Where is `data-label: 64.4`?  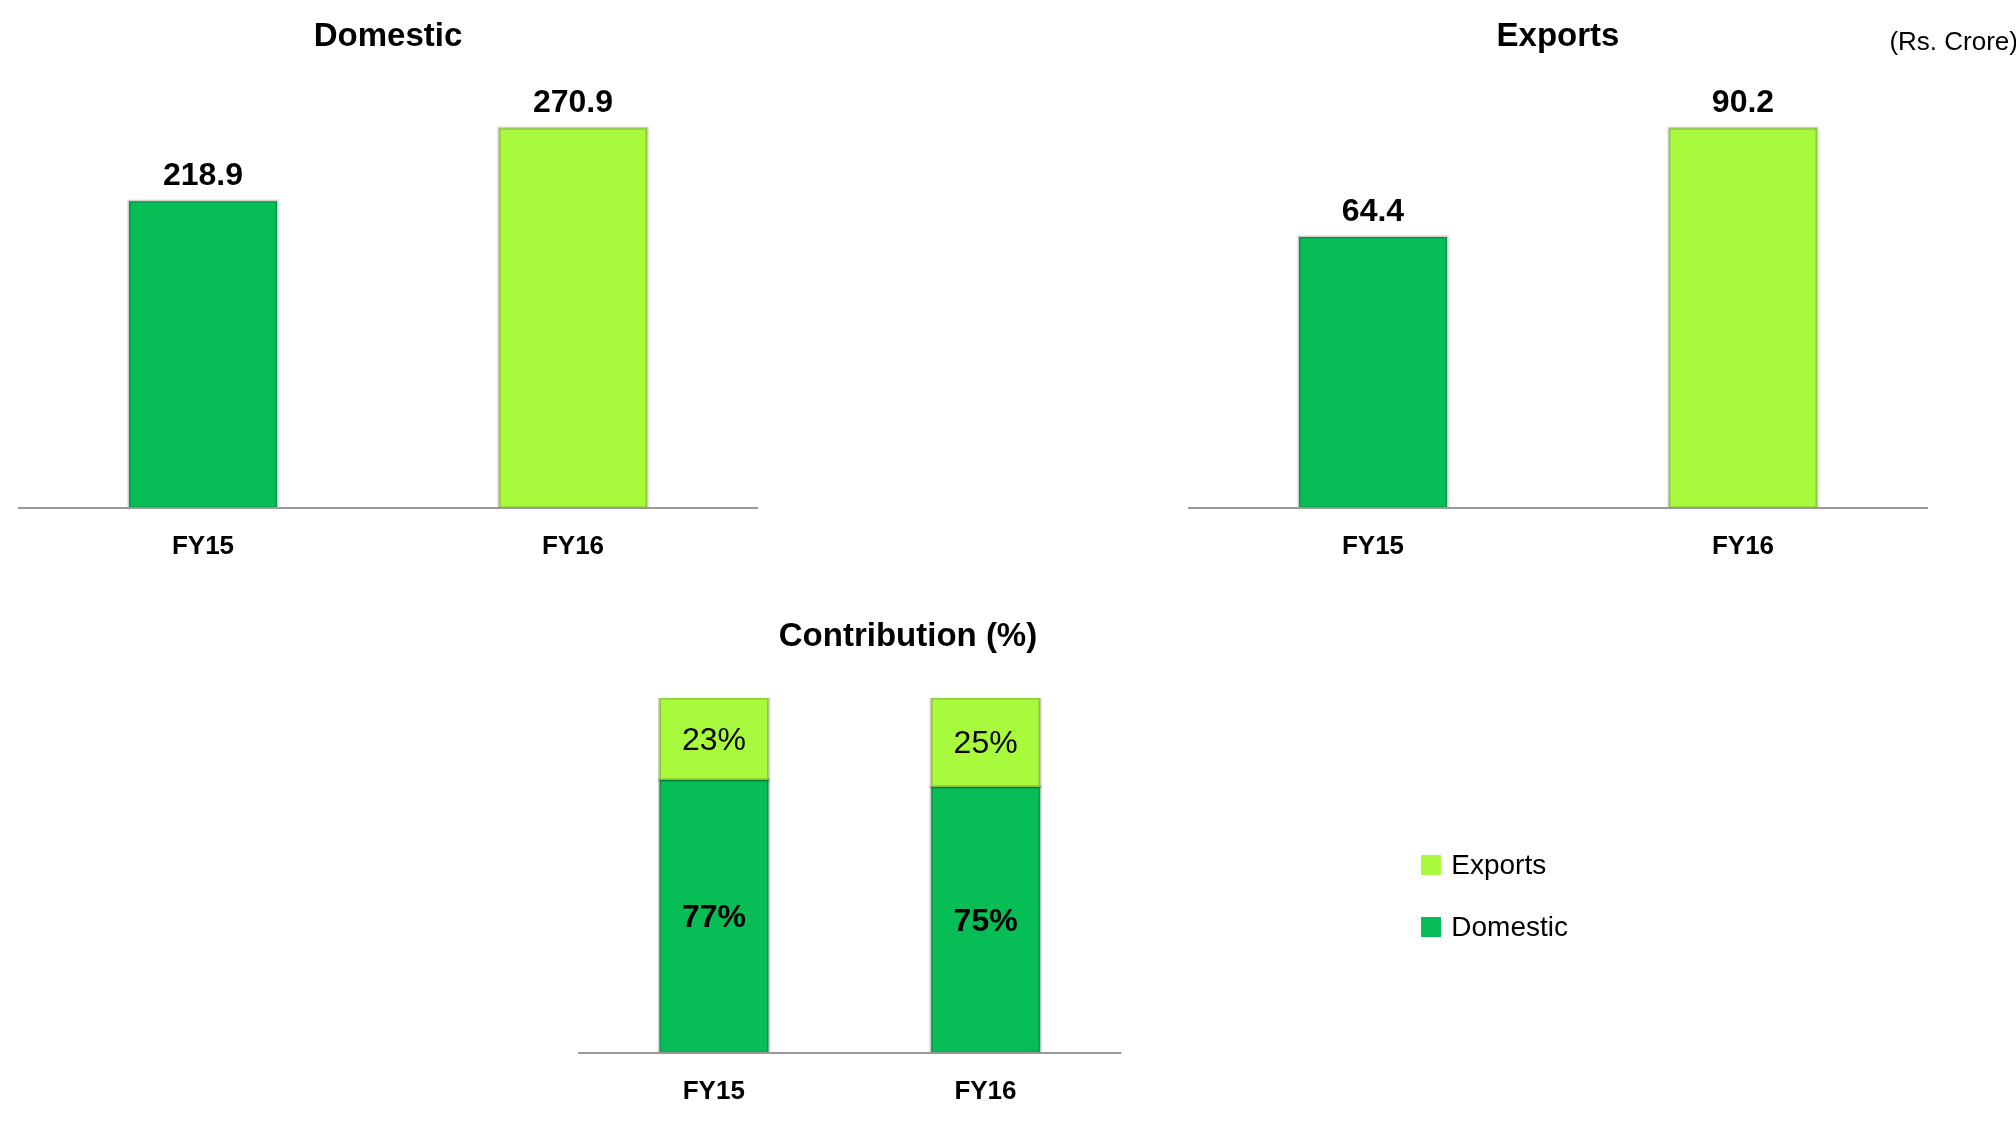 data-label: 64.4 is located at coordinates (1373, 209).